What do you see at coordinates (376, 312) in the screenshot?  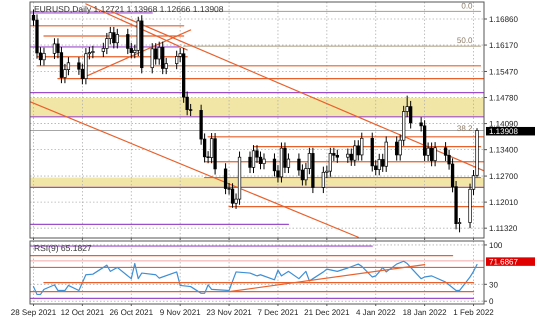 I see `x-tick-label: 4 Jan 2022` at bounding box center [376, 312].